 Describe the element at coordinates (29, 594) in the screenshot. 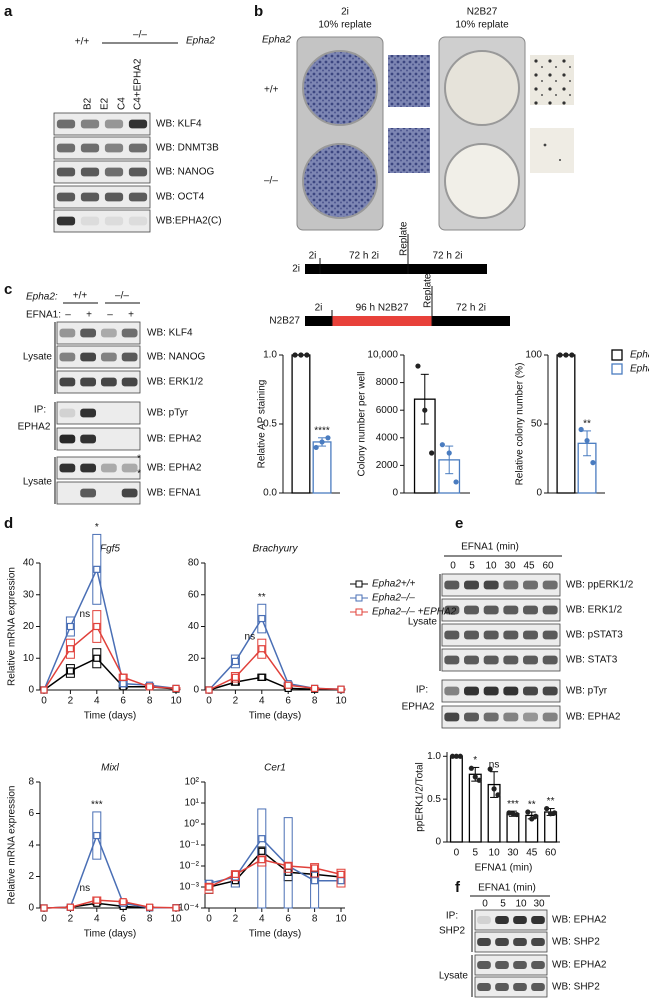

I see `y-tick-label: 30` at that location.